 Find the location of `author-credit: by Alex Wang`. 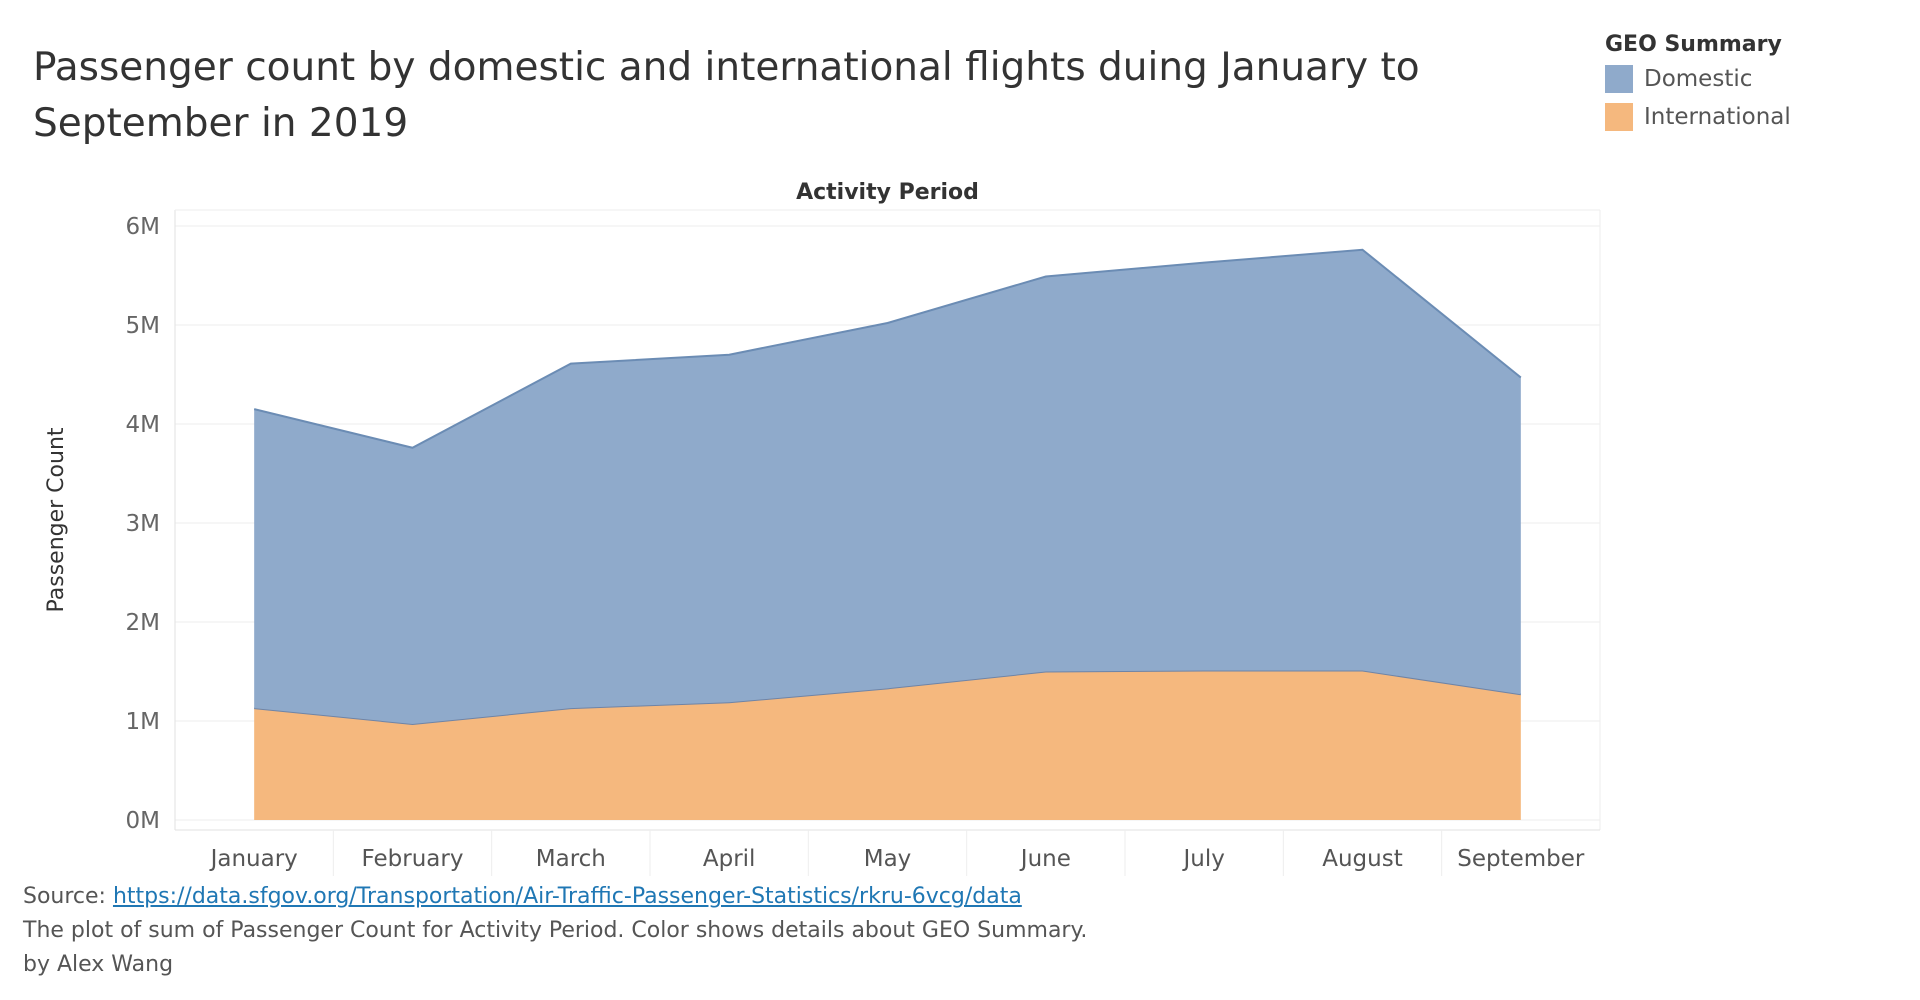

author-credit: by Alex Wang is located at coordinates (98, 964).